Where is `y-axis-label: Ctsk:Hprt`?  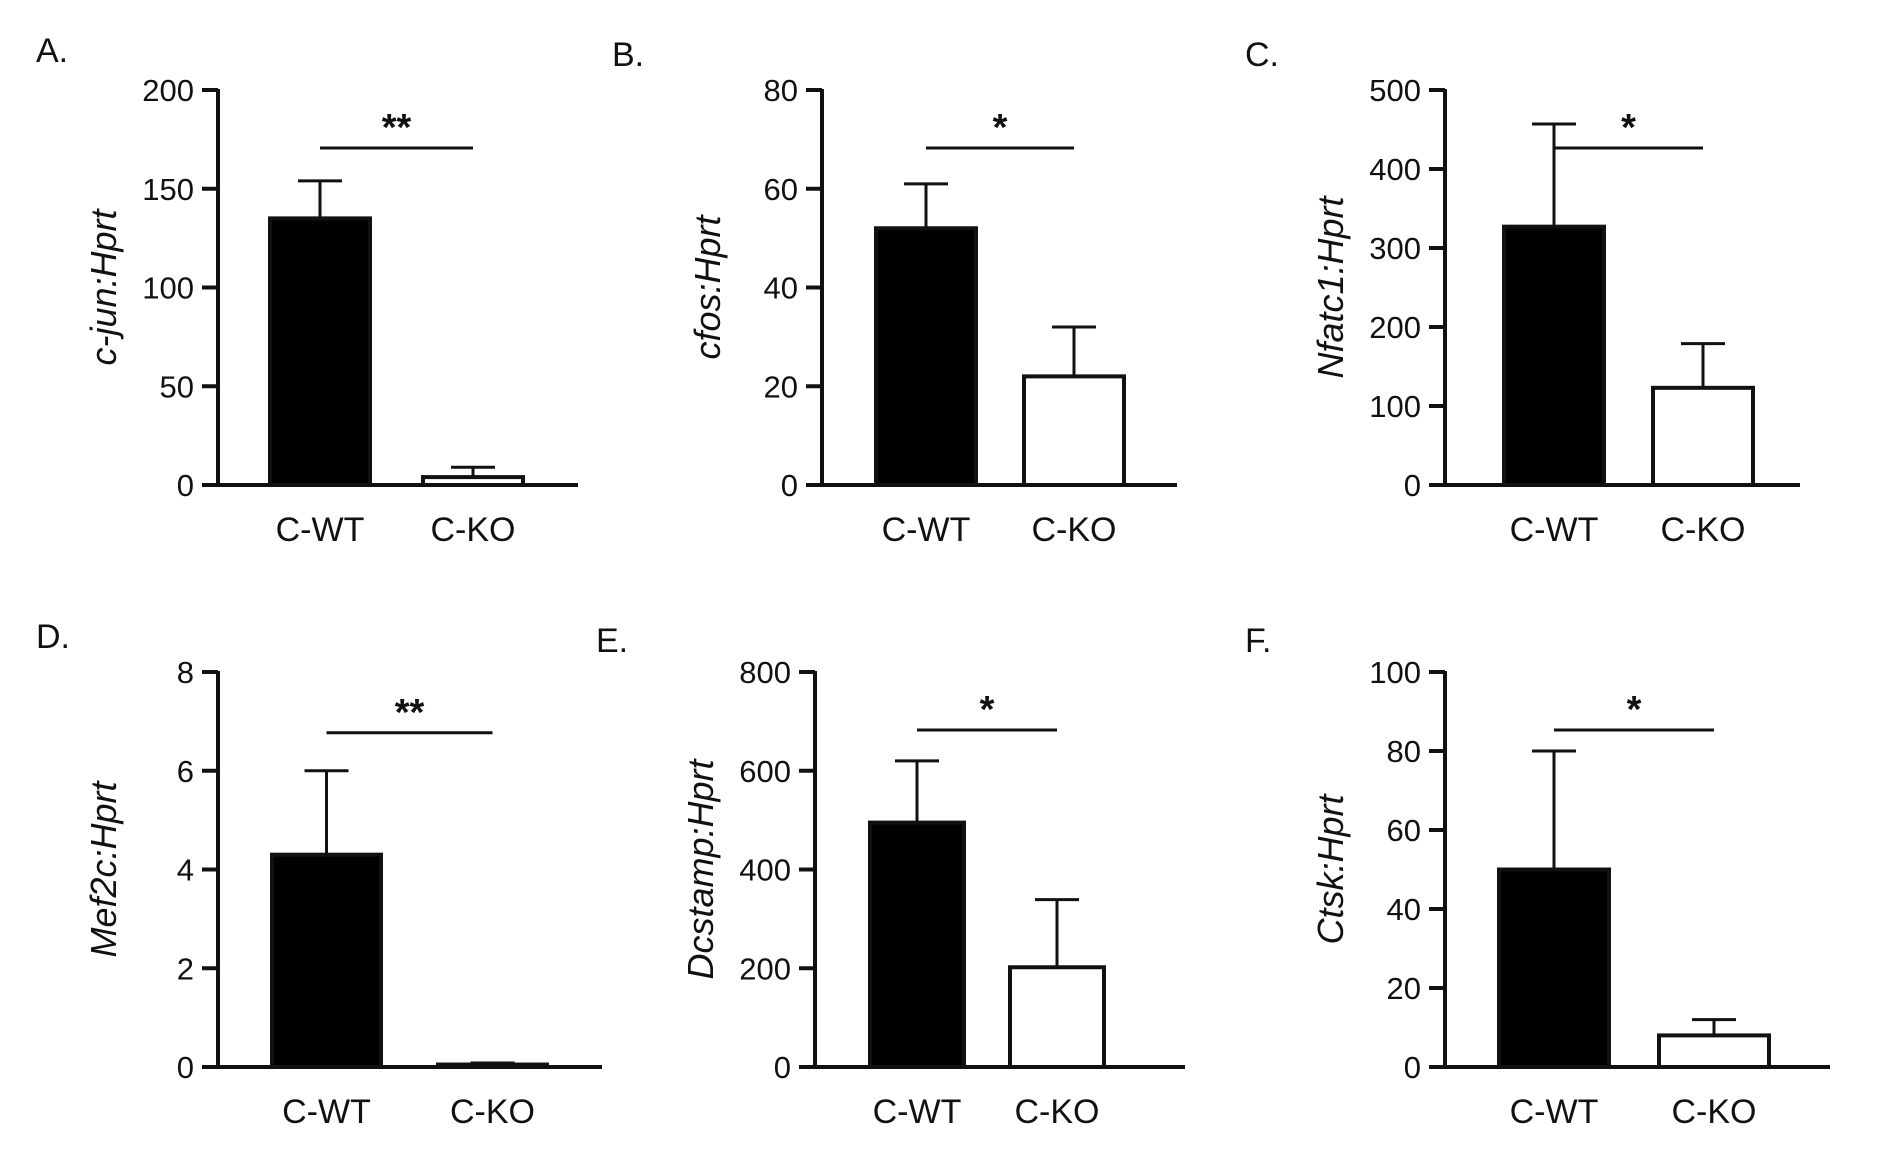
y-axis-label: Ctsk:Hprt is located at coordinates (1330, 868).